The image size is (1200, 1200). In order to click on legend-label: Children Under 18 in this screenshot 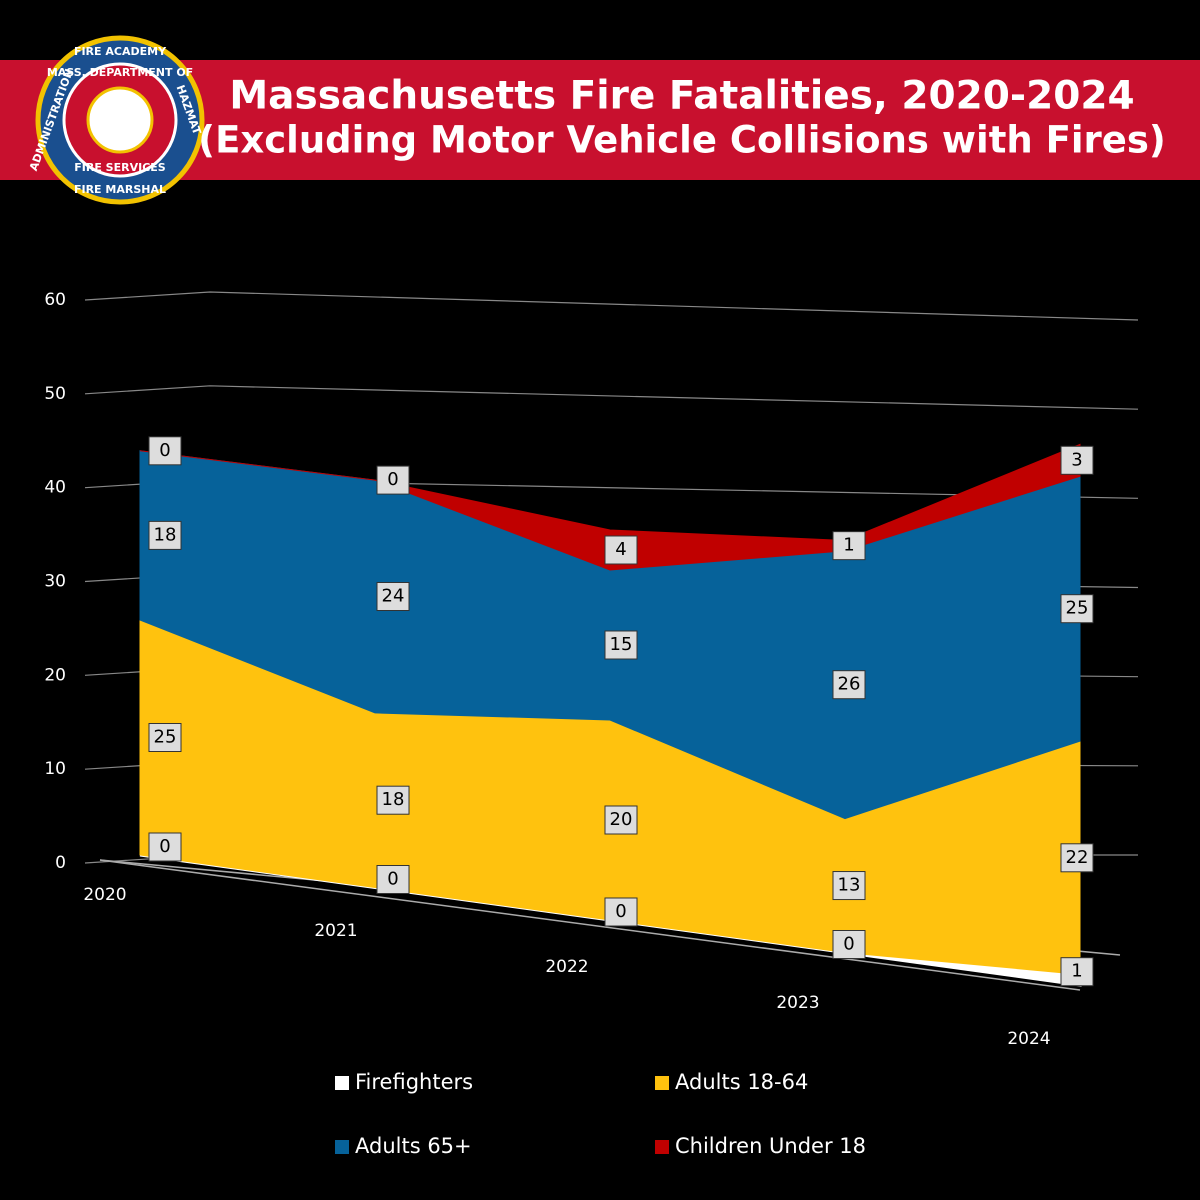, I will do `click(770, 1146)`.